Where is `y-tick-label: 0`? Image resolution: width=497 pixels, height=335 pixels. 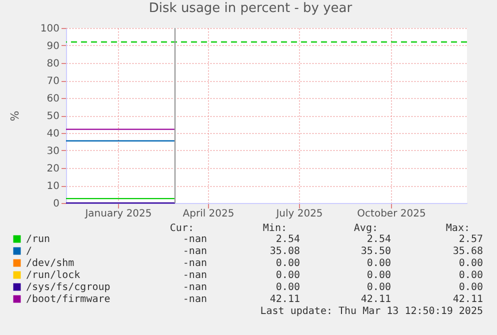
y-tick-label: 0 is located at coordinates (56, 204).